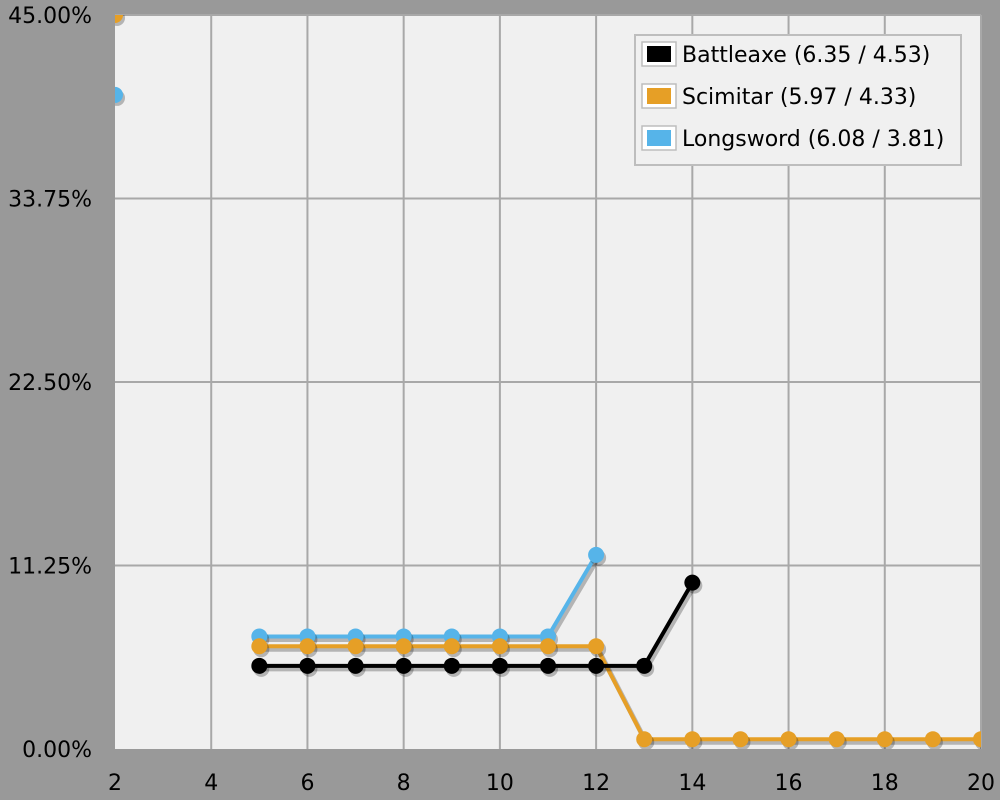 The image size is (1000, 800). What do you see at coordinates (692, 783) in the screenshot?
I see `x-tick-label: 14` at bounding box center [692, 783].